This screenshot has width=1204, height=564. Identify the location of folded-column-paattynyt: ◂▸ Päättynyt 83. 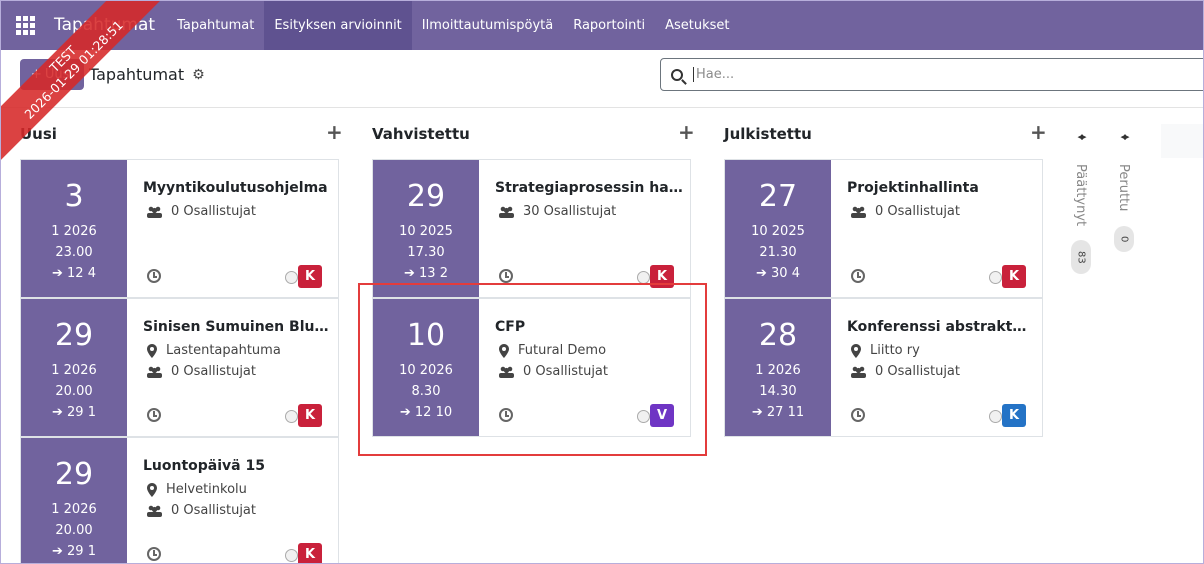
(1081, 210).